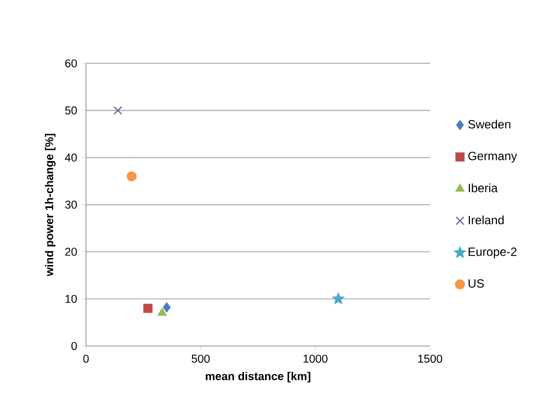 The width and height of the screenshot is (560, 409). What do you see at coordinates (492, 253) in the screenshot?
I see `legend-label: Europe-2` at bounding box center [492, 253].